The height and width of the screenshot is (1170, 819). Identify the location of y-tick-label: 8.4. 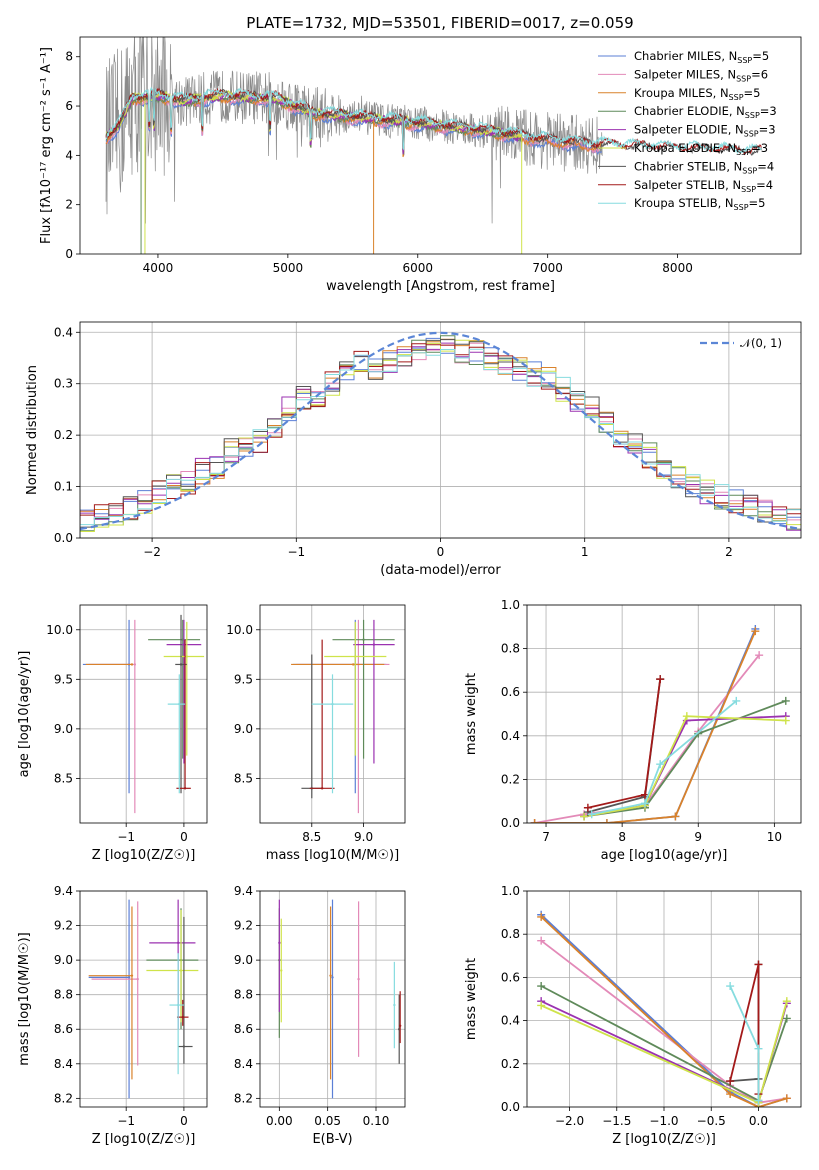
(243, 1064).